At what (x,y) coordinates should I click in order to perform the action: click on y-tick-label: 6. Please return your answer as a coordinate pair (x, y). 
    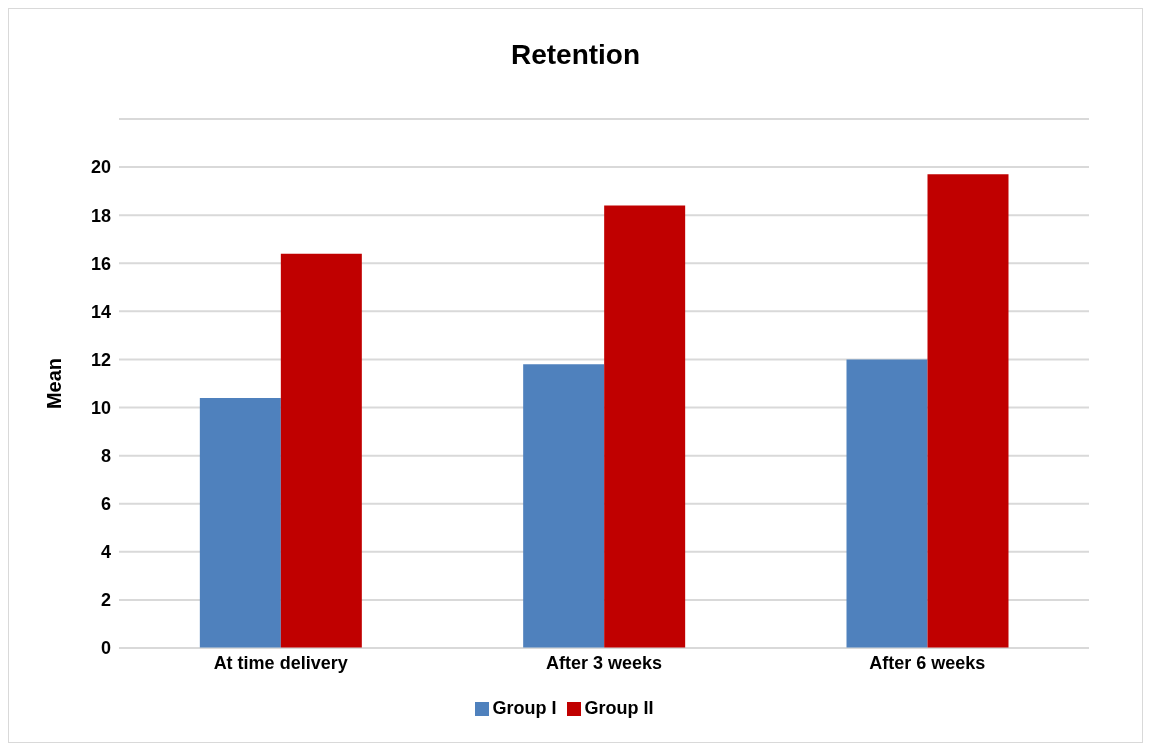
    Looking at the image, I should click on (105, 504).